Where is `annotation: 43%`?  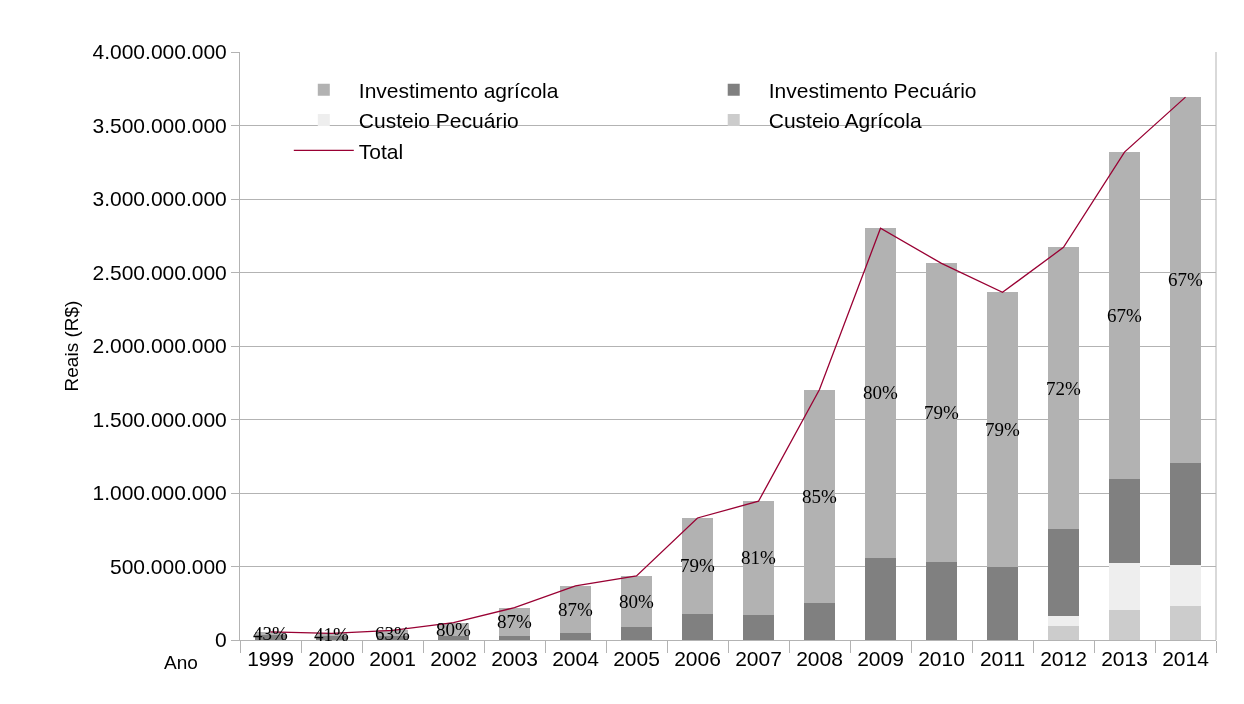 annotation: 43% is located at coordinates (270, 633).